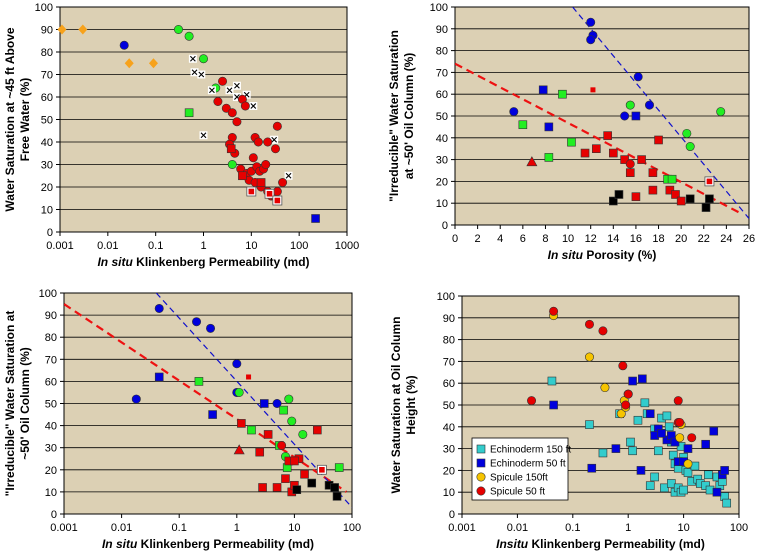 The image size is (760, 551). Describe the element at coordinates (25, 120) in the screenshot. I see `y-axis-label-line: Free Water (%)` at that location.